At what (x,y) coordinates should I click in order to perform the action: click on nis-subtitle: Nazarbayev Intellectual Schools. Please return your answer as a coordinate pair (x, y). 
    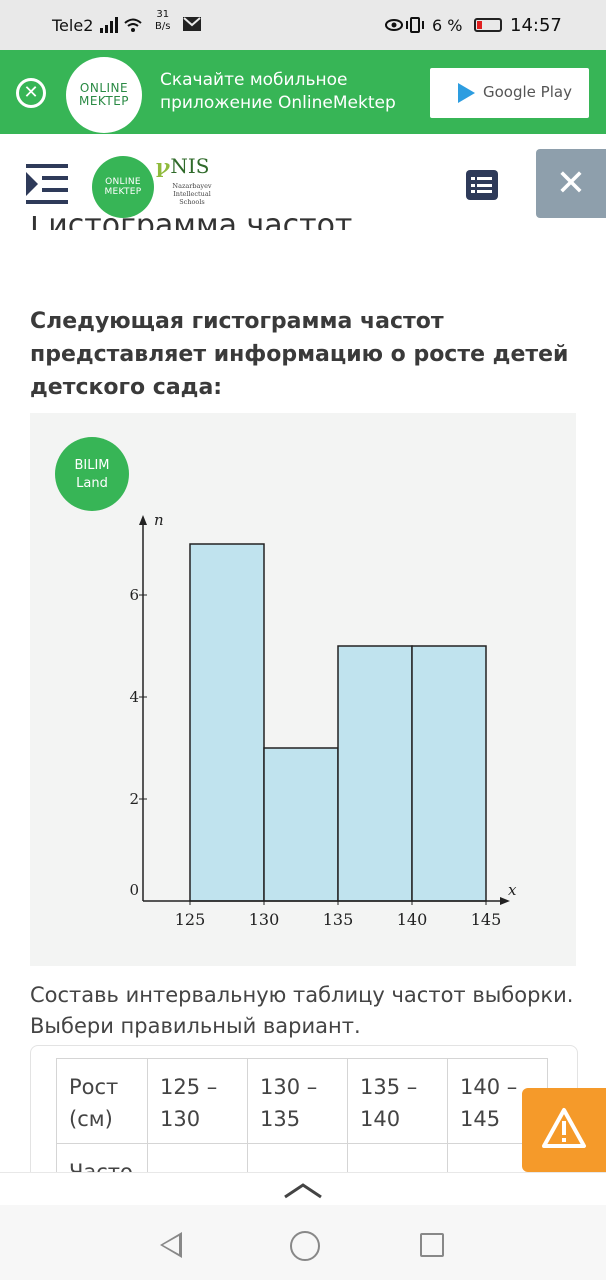
    Looking at the image, I should click on (192, 194).